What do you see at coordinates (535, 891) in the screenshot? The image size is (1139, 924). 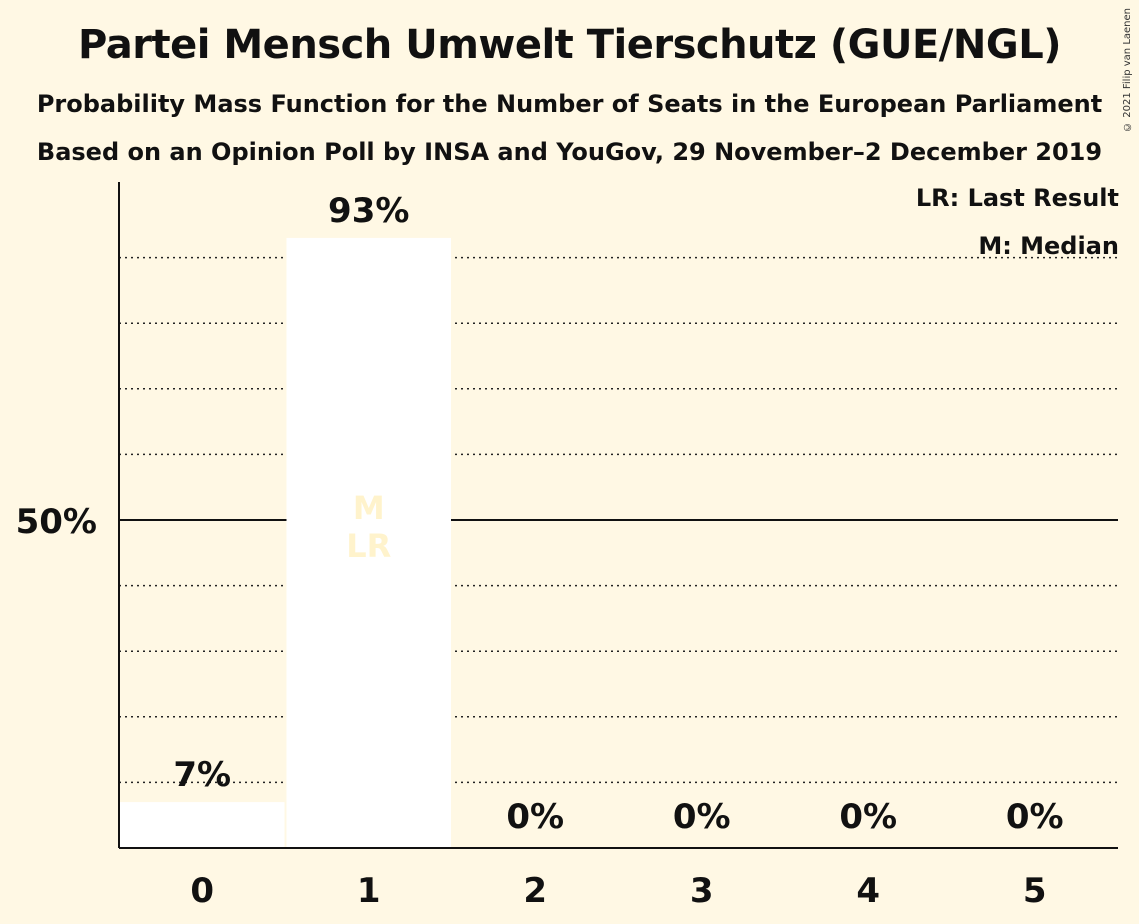 I see `x-tick-label: 2` at bounding box center [535, 891].